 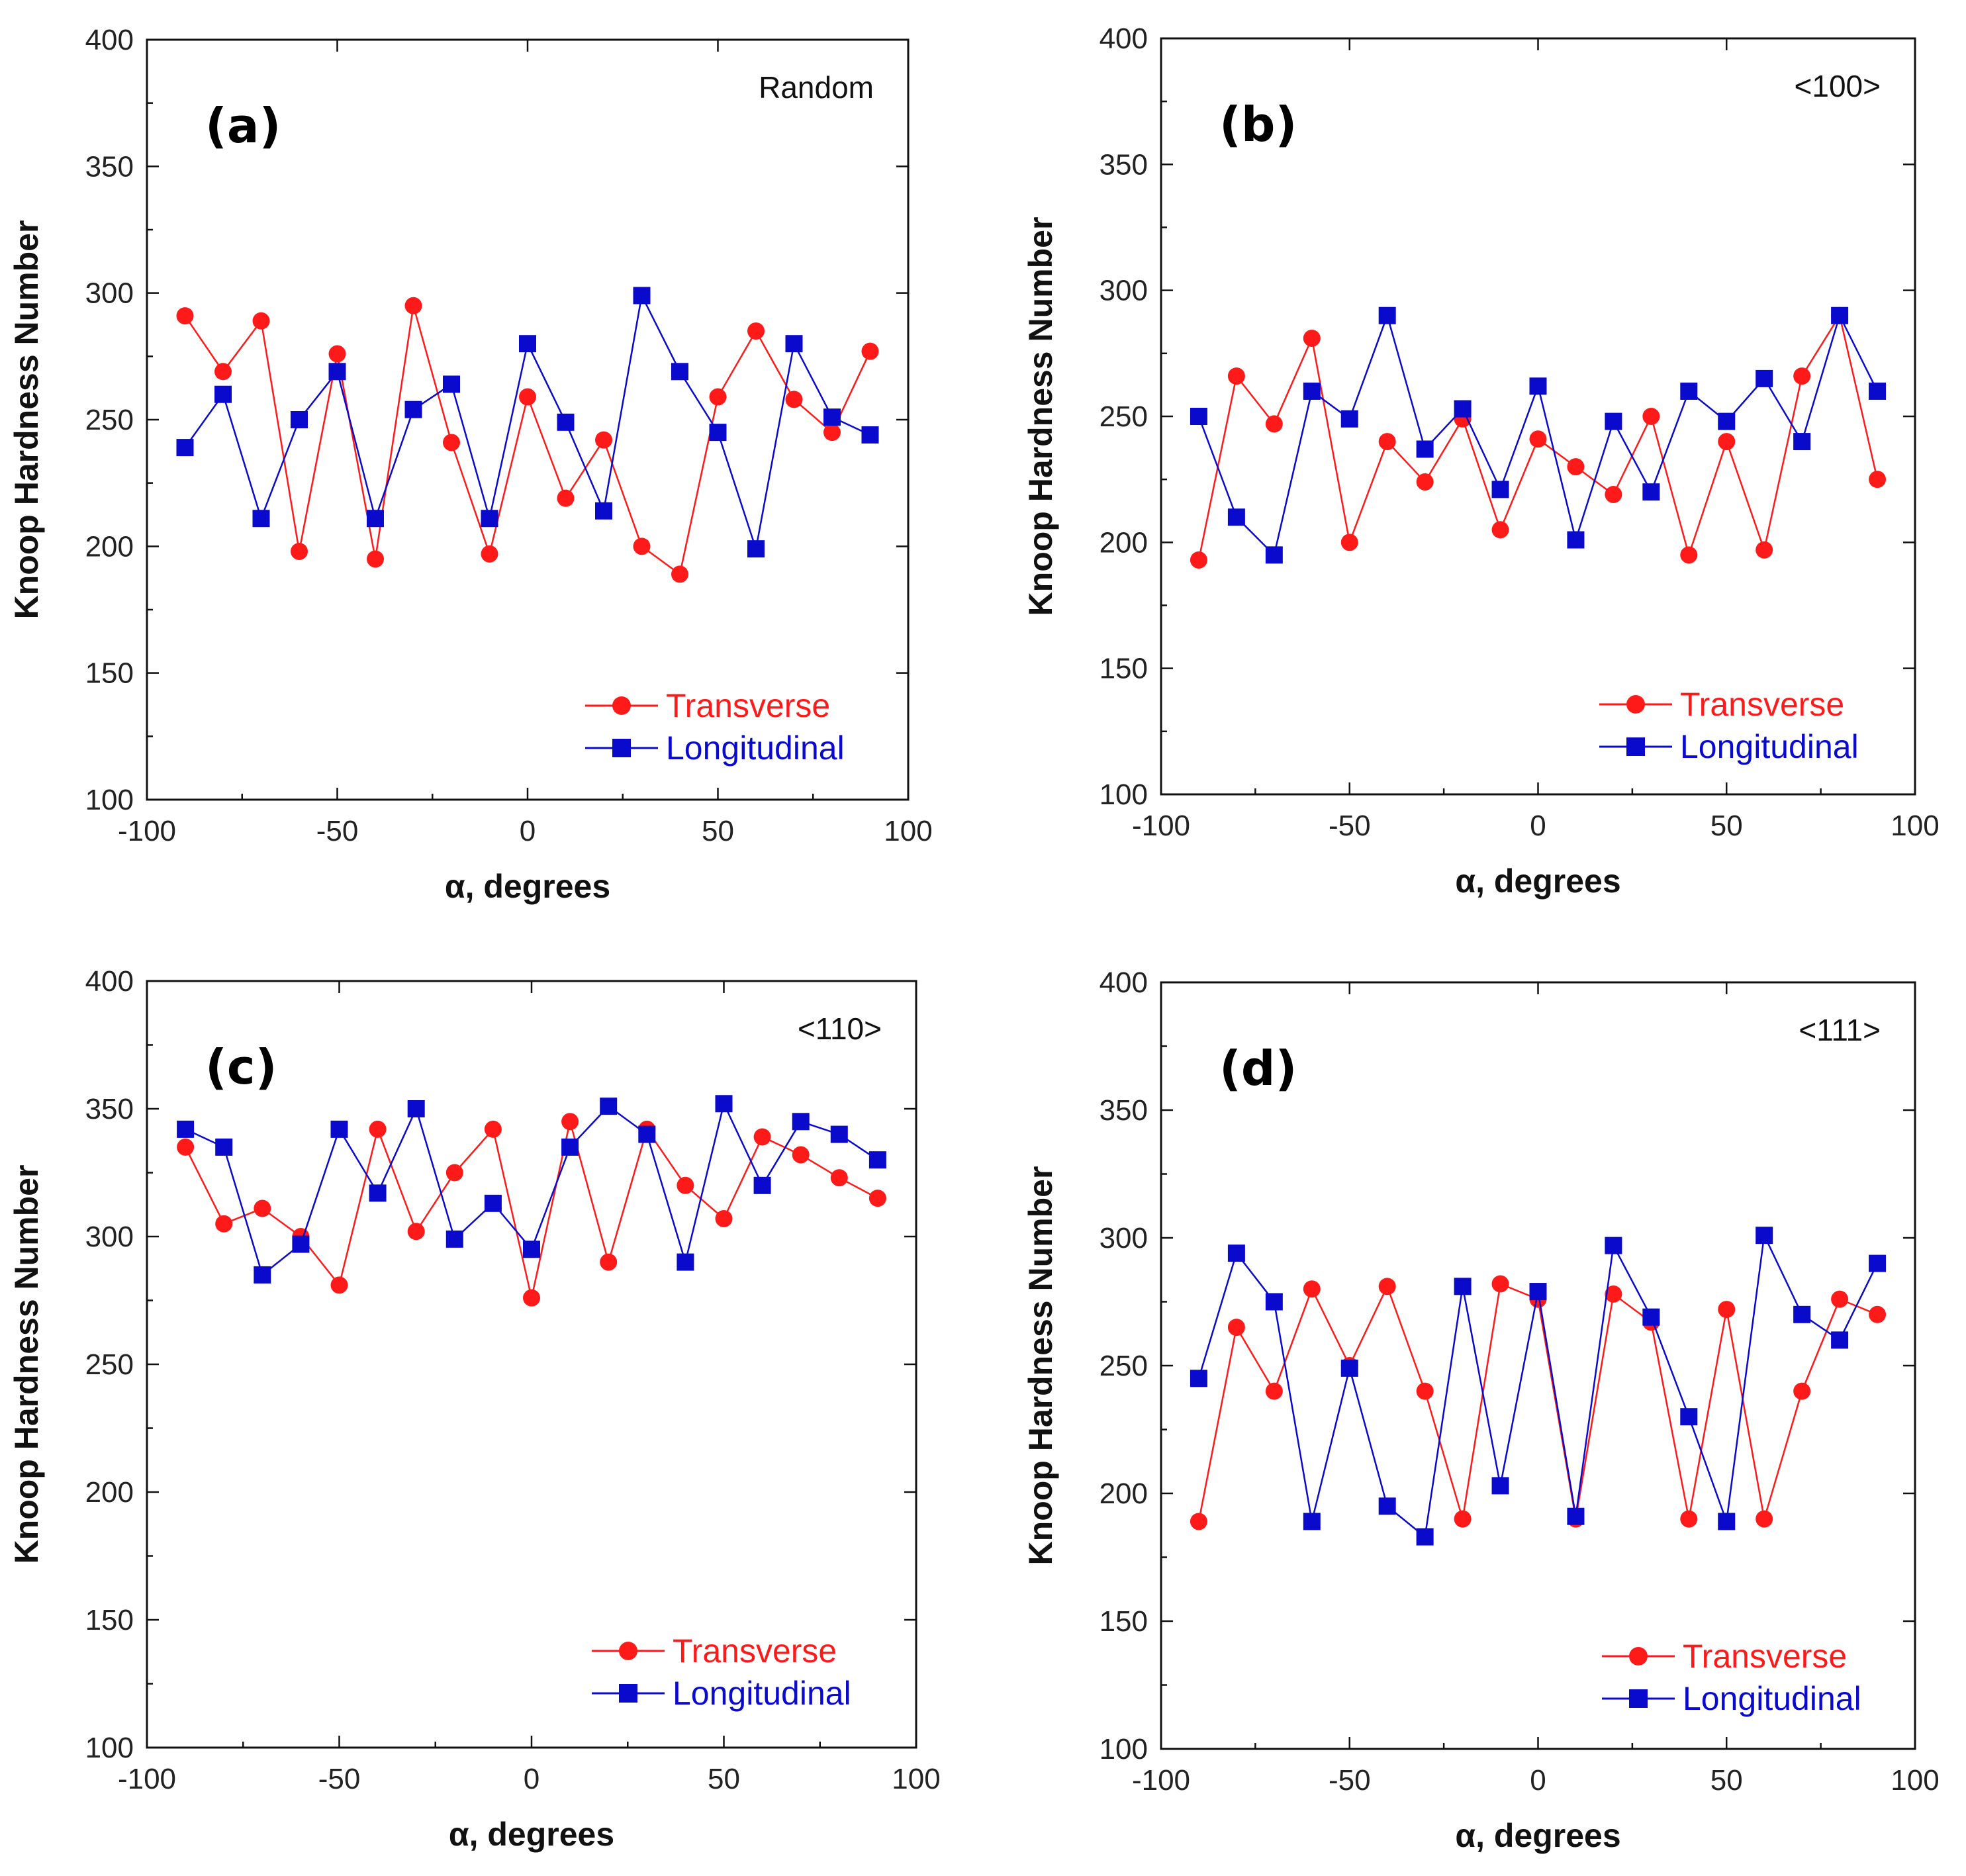 What do you see at coordinates (1731, 1677) in the screenshot?
I see `legend: Transverse Longitudinal` at bounding box center [1731, 1677].